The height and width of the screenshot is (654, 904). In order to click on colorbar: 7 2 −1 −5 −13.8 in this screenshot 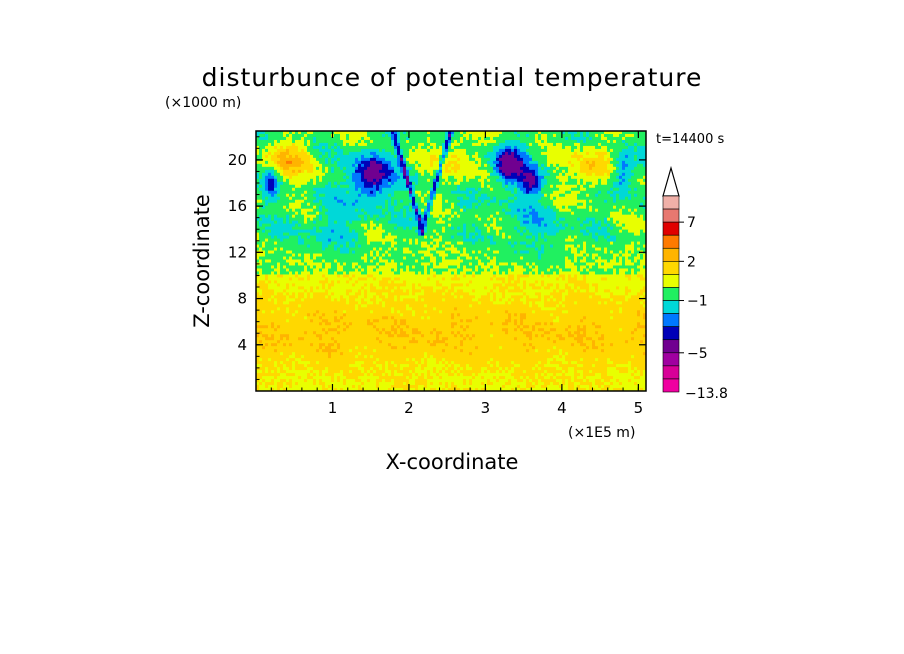, I will do `click(695, 283)`.